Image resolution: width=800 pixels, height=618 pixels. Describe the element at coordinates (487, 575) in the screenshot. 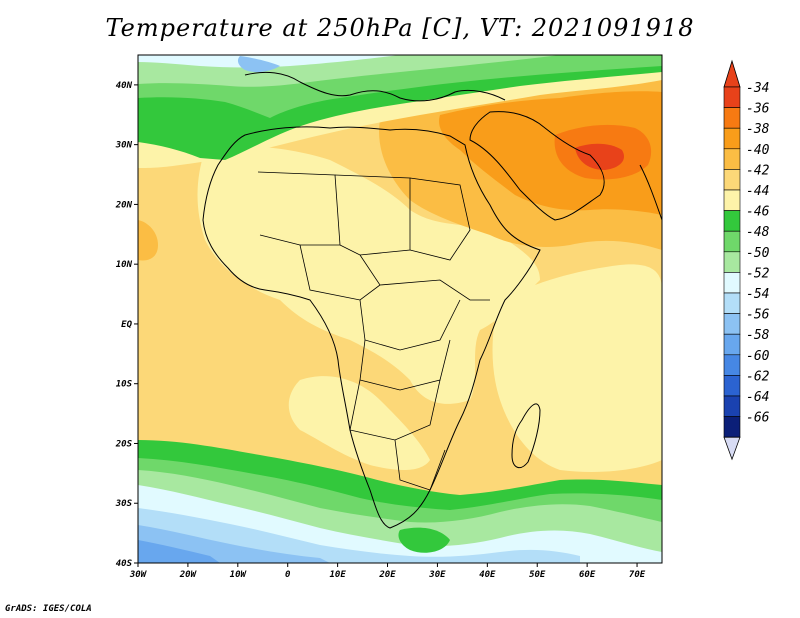

I see `lon-tick-label: 40E` at that location.